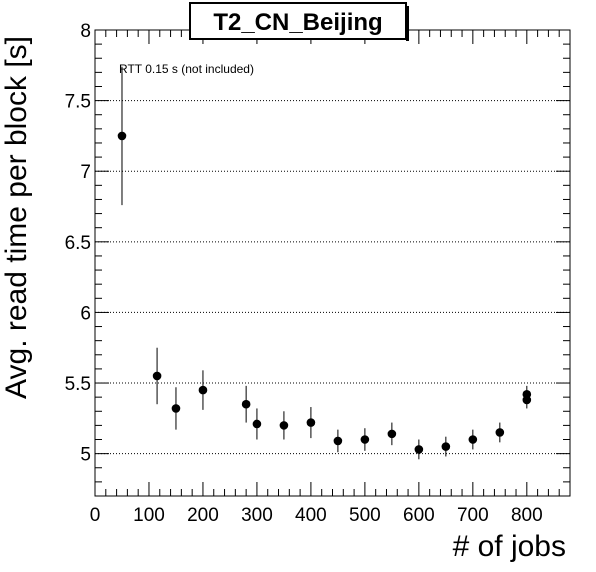 Image resolution: width=596 pixels, height=572 pixels. I want to click on title-box-shadow, so click(407, 23).